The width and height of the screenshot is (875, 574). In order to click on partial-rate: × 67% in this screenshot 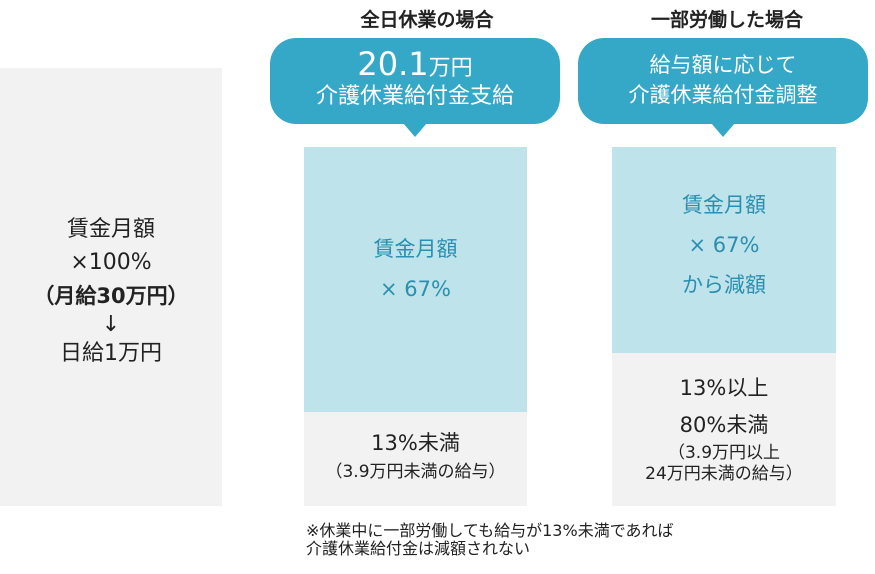, I will do `click(724, 245)`.